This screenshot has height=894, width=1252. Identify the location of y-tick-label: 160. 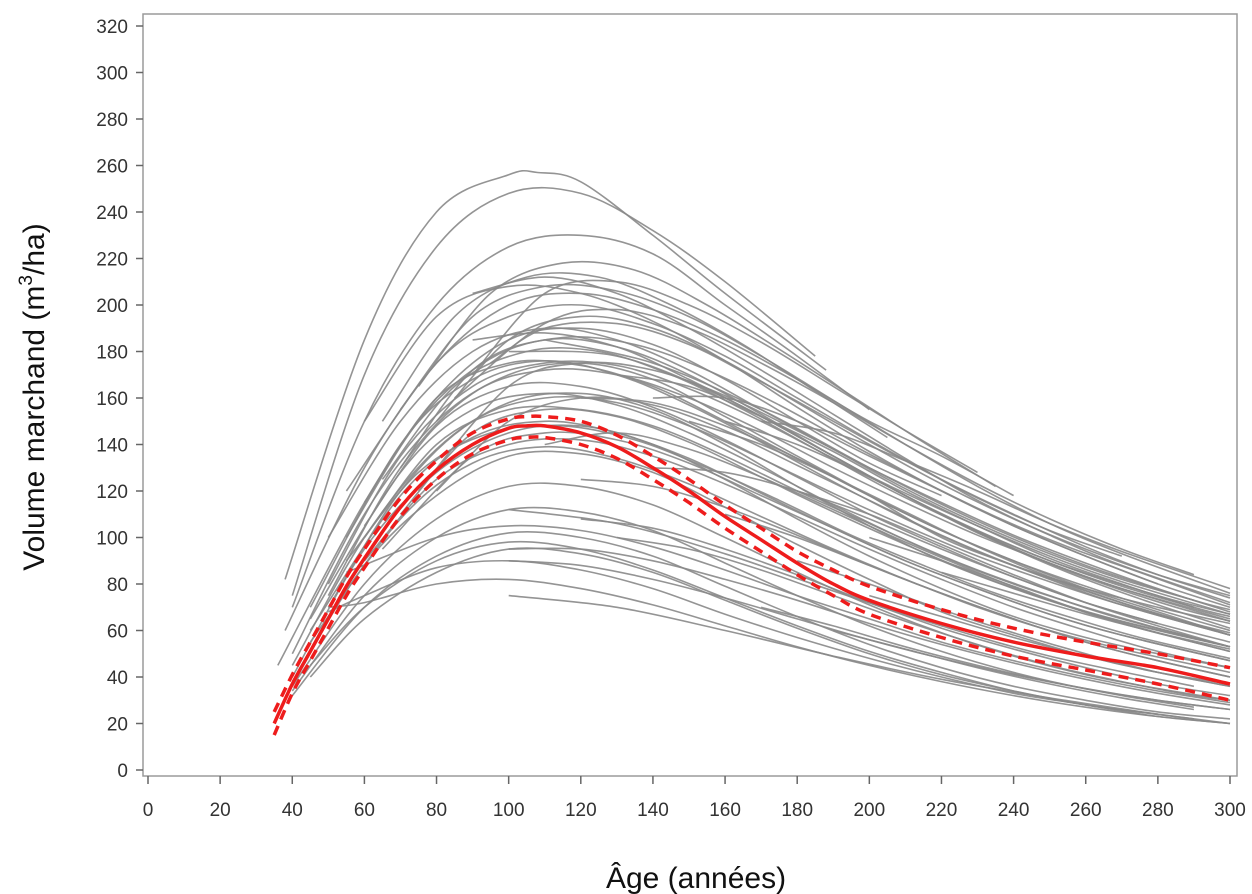
(112, 399).